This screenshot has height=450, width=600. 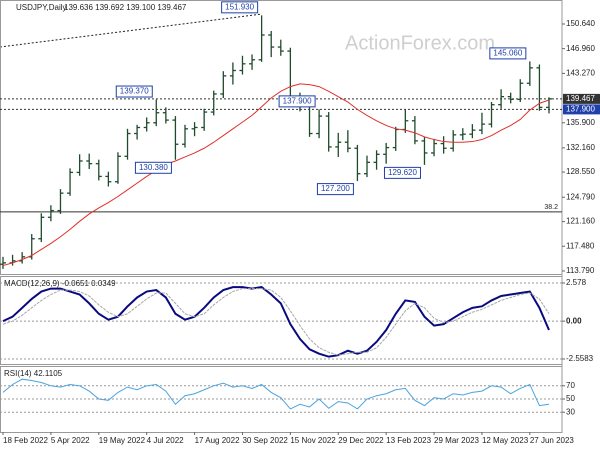 What do you see at coordinates (580, 147) in the screenshot?
I see `y-tick-label: 132.160` at bounding box center [580, 147].